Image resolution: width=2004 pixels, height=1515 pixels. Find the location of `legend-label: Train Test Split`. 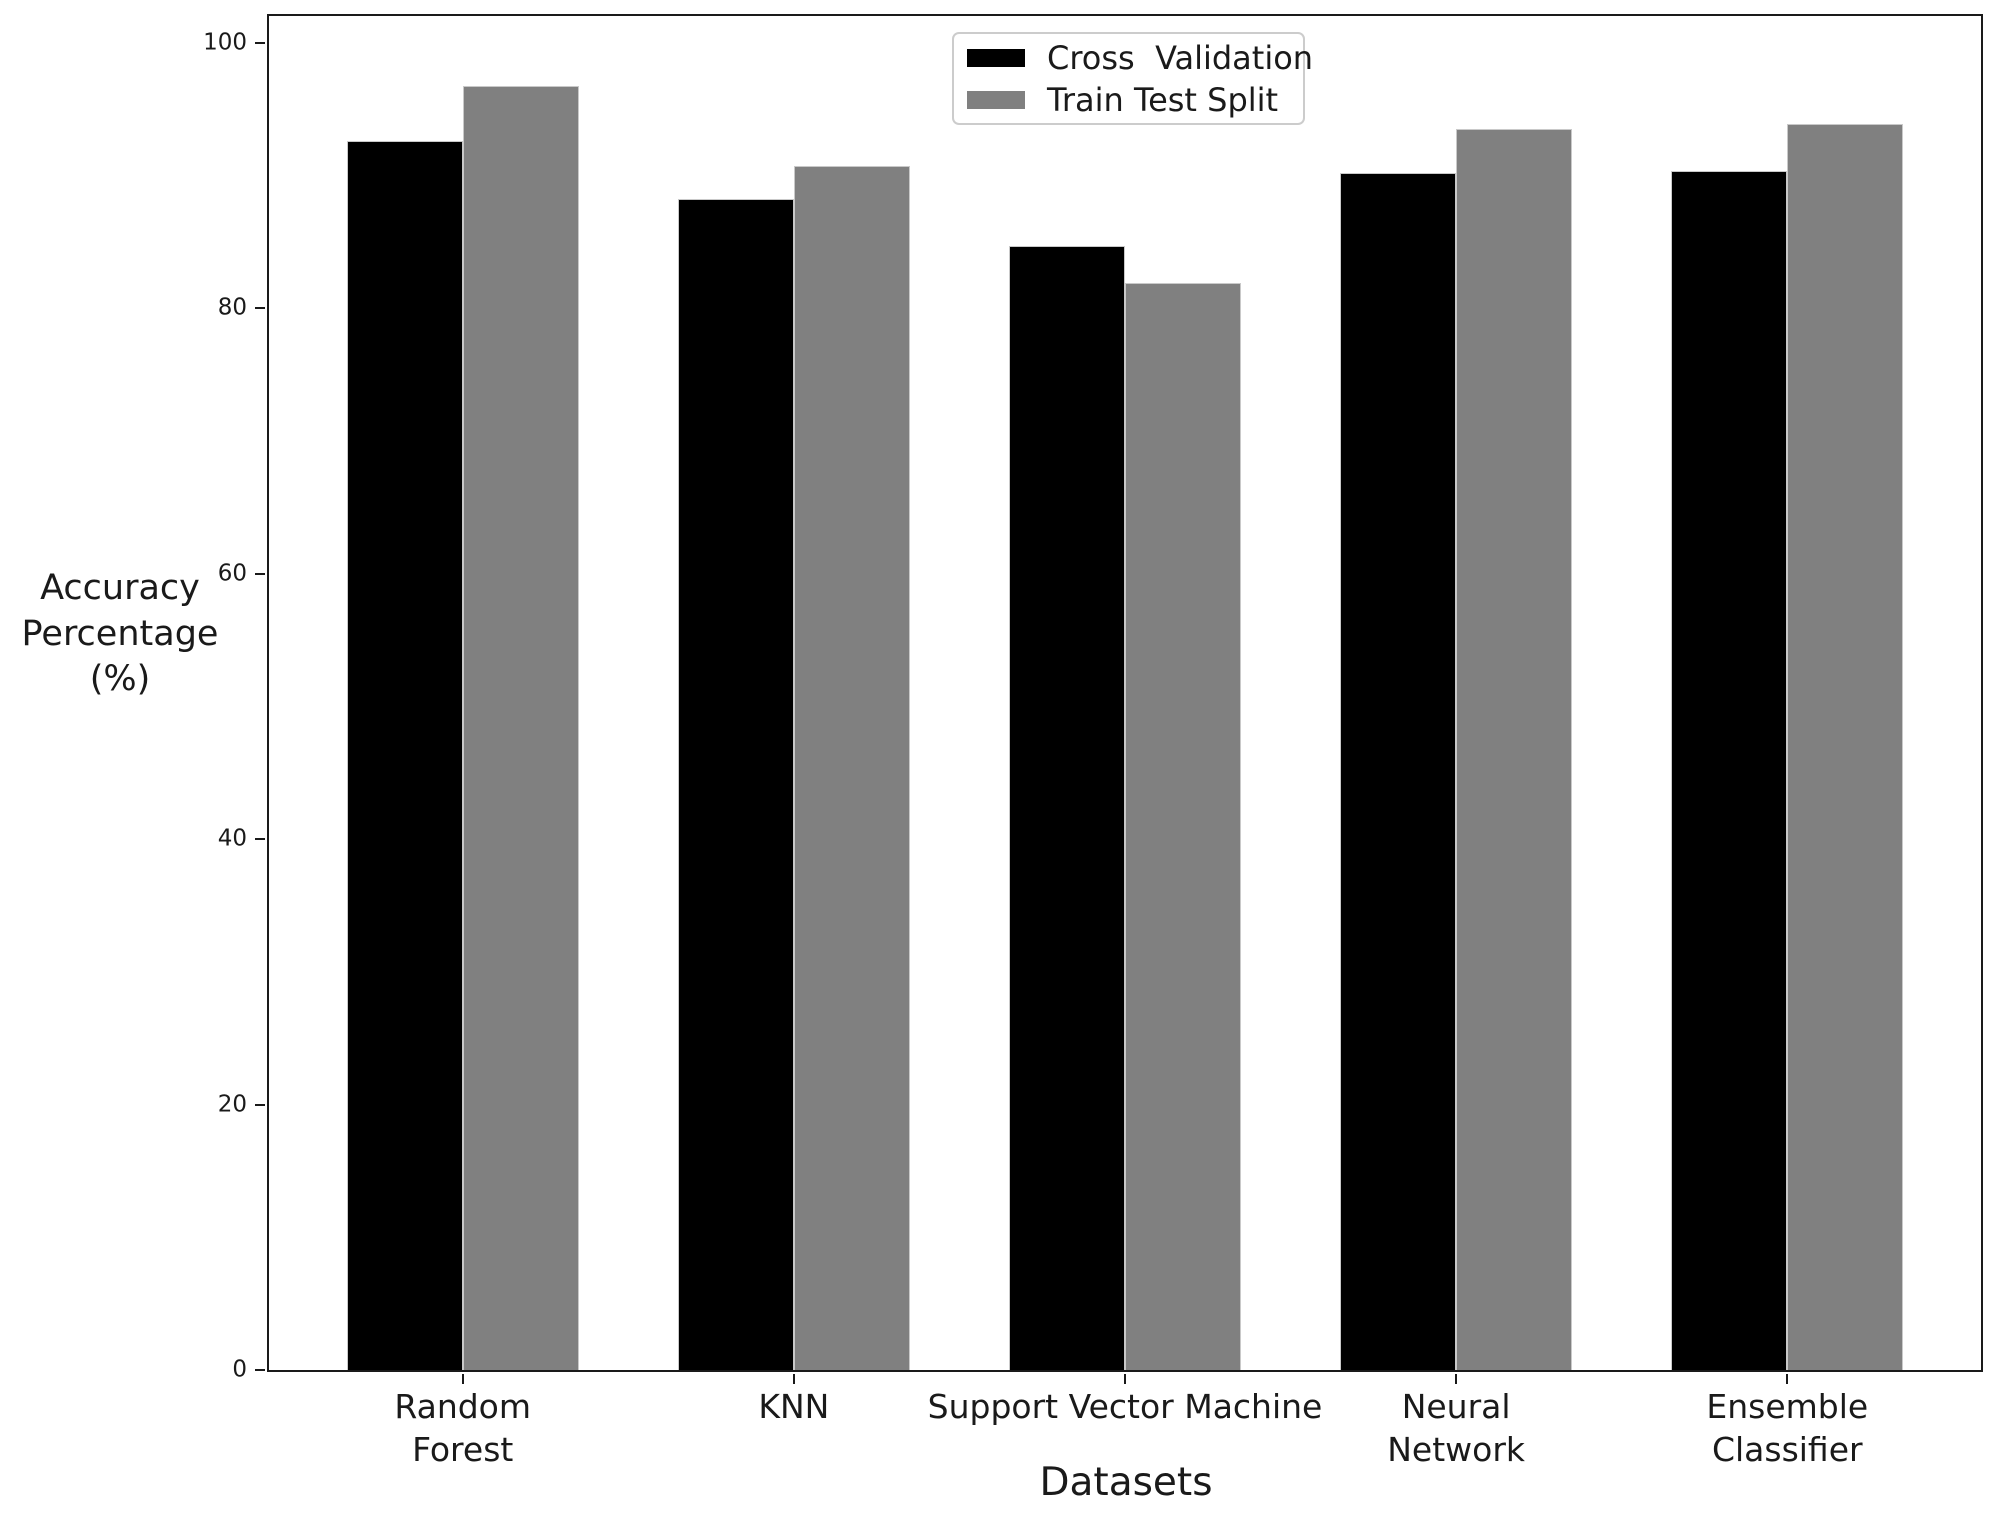

legend-label: Train Test Split is located at coordinates (1163, 99).